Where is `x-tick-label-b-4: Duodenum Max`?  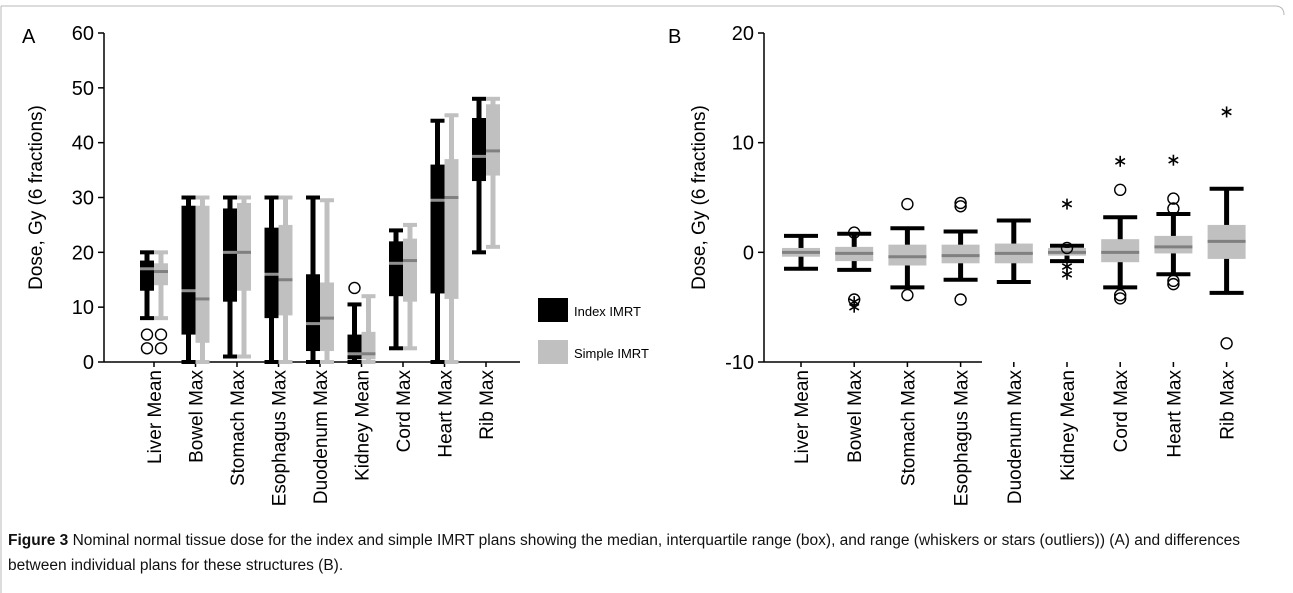
x-tick-label-b-4: Duodenum Max is located at coordinates (1015, 437).